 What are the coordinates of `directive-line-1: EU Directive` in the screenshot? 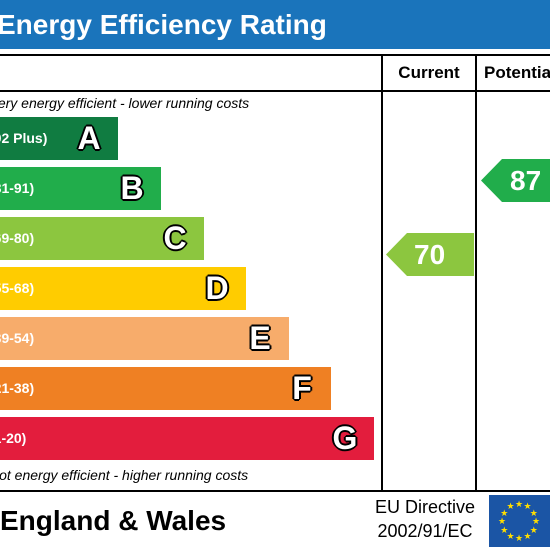 It's located at (425, 507).